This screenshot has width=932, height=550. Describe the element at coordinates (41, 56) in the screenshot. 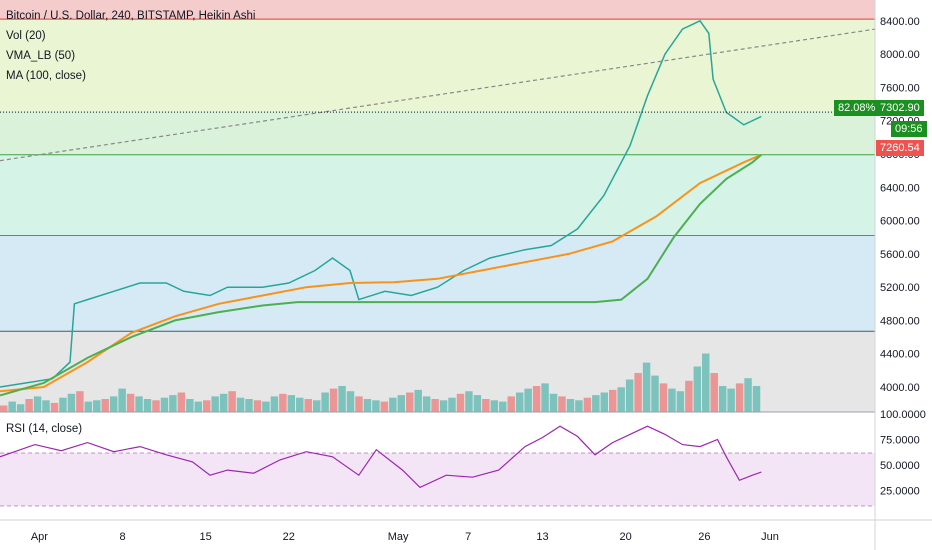

I see `vma-indicator-label: VMA_LB (50)` at that location.